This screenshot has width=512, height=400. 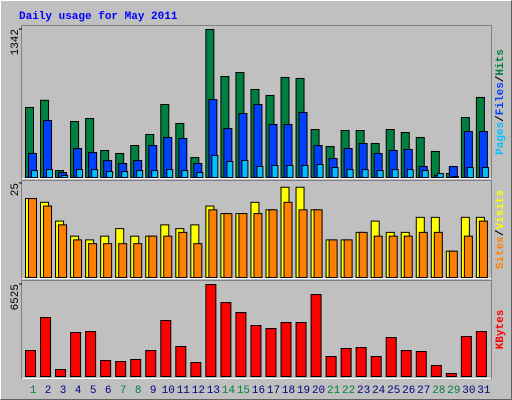 I want to click on x-tick-label: 13, so click(x=213, y=391).